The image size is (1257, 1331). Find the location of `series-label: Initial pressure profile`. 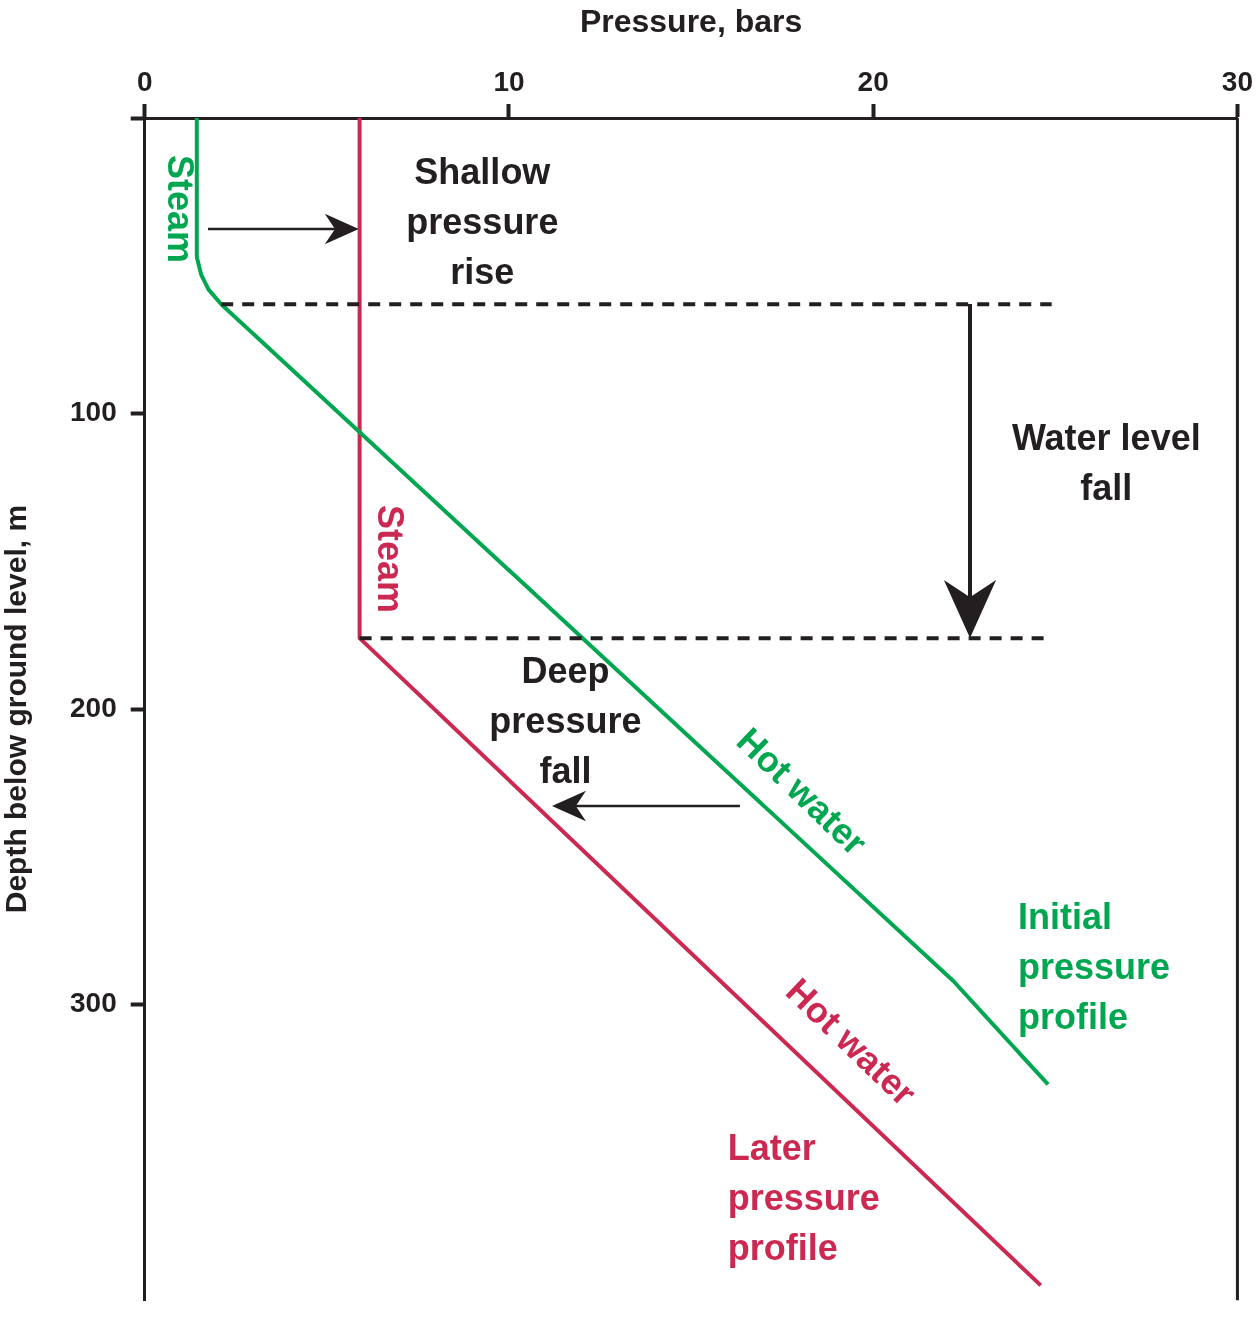

series-label: Initial pressure profile is located at coordinates (1094, 967).